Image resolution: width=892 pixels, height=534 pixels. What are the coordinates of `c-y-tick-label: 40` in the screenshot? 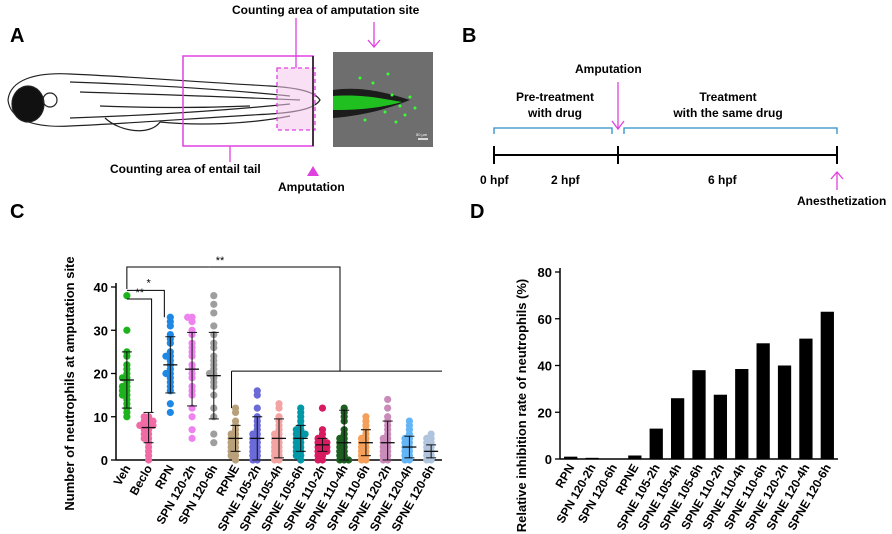 It's located at (101, 287).